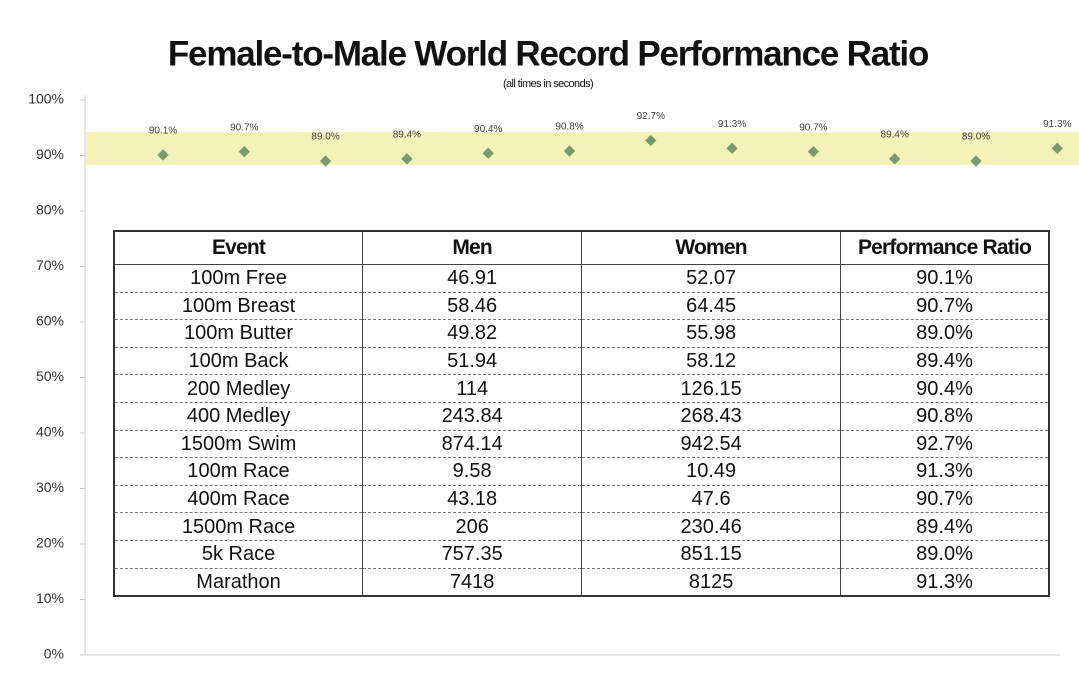  What do you see at coordinates (582, 148) in the screenshot?
I see `highlight-band` at bounding box center [582, 148].